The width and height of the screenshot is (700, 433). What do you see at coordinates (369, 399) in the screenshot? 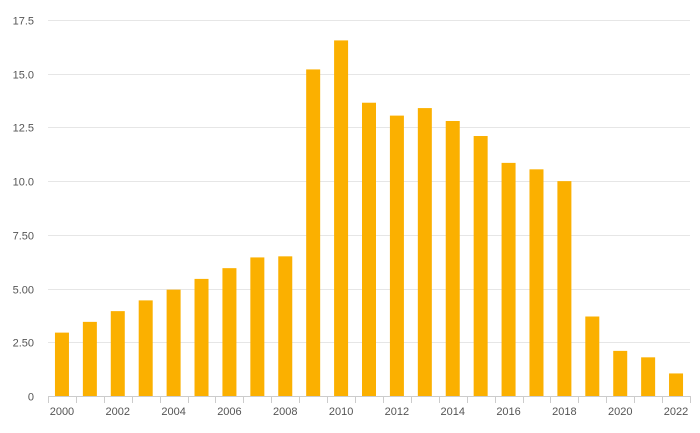
I see `x-axis` at bounding box center [369, 399].